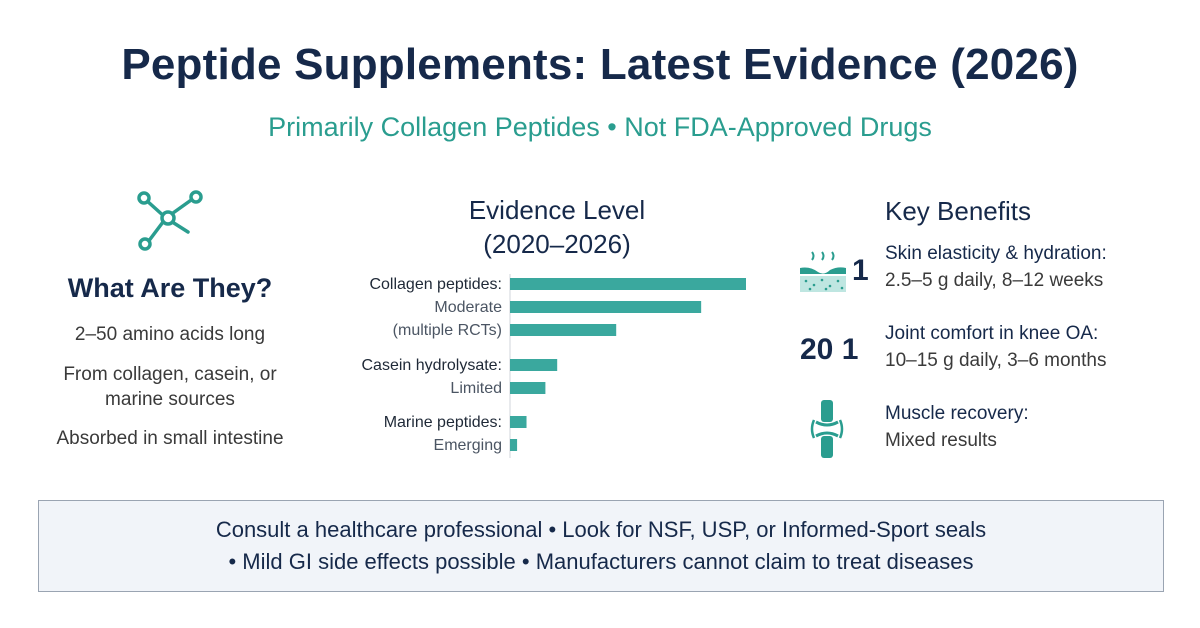 Image resolution: width=1200 pixels, height=628 pixels. Describe the element at coordinates (958, 211) in the screenshot. I see `key-benefits-title: Key Benefits` at that location.